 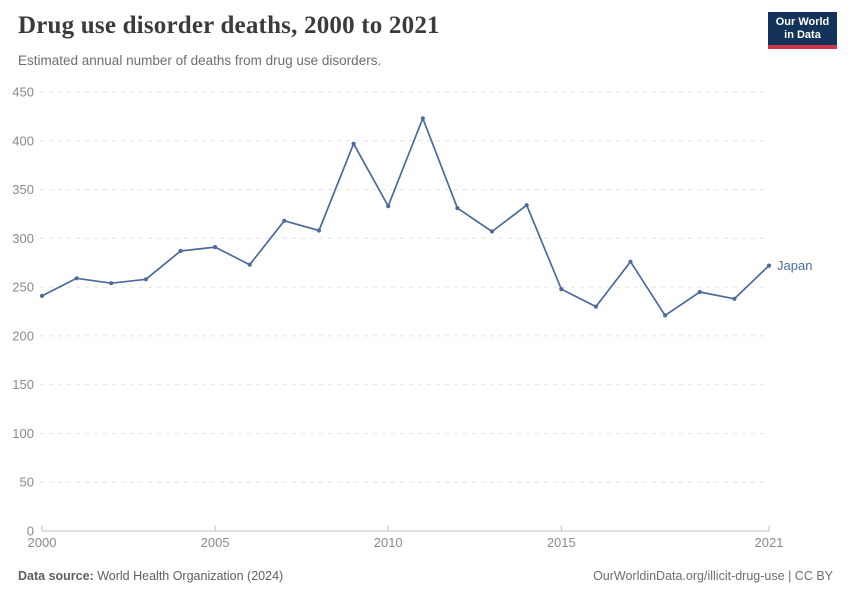 I want to click on y-axis-tick-label: 50, so click(x=27, y=482).